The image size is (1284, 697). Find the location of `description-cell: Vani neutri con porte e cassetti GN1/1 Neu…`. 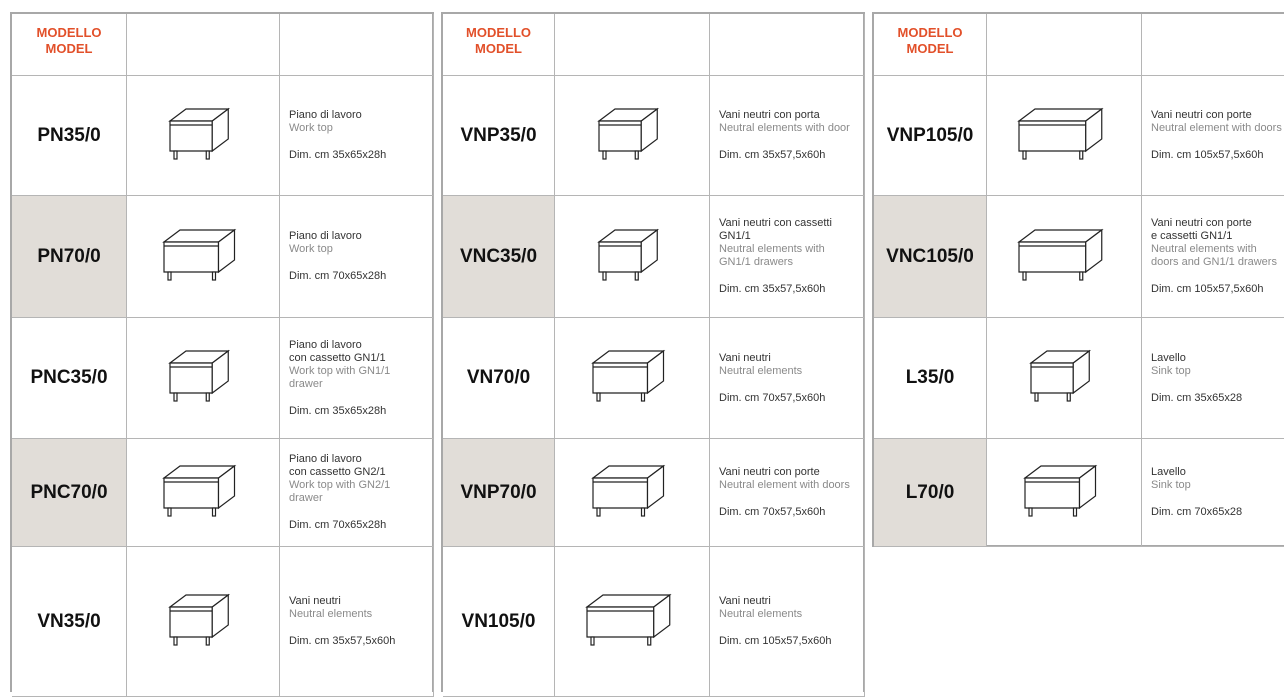

description-cell: Vani neutri con porte e cassetti GN1/1 Neu… is located at coordinates (1213, 257).